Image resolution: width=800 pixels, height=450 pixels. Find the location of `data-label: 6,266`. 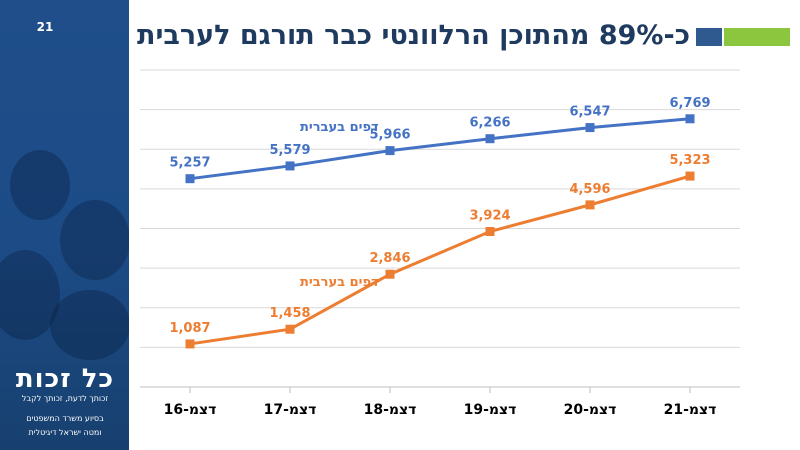

data-label: 6,266 is located at coordinates (489, 123).